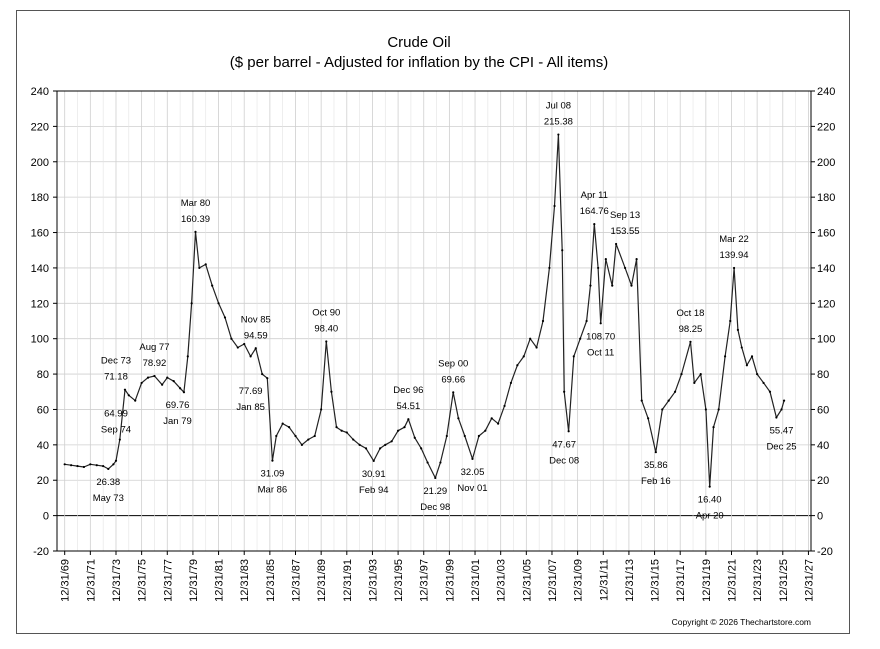  Describe the element at coordinates (553, 580) in the screenshot. I see `x-tick-label: 12/31/07` at that location.